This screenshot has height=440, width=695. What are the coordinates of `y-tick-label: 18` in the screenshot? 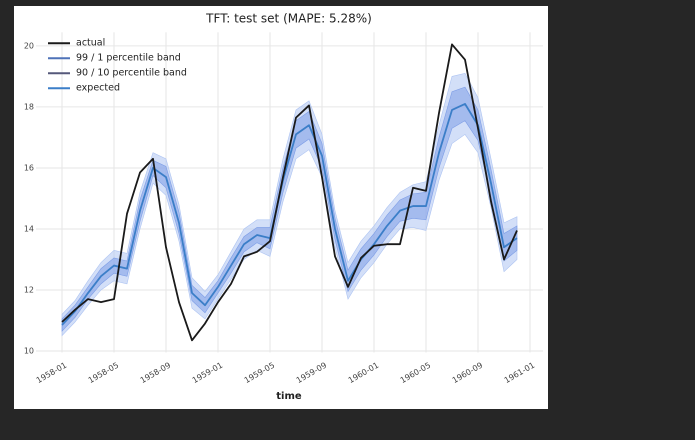 It's located at (29, 106).